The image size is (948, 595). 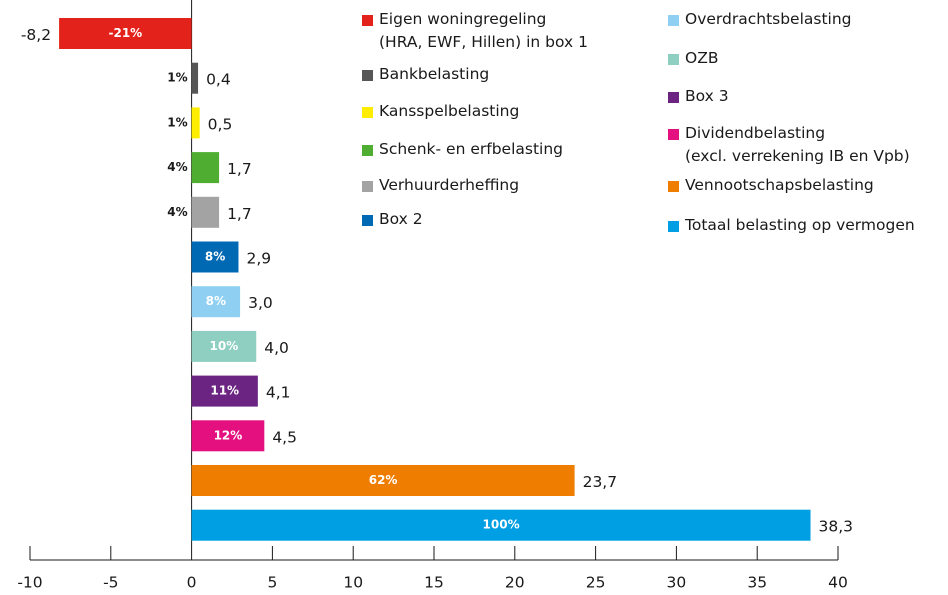 I want to click on legend-label: Totaal belasting op vermogen, so click(x=800, y=225).